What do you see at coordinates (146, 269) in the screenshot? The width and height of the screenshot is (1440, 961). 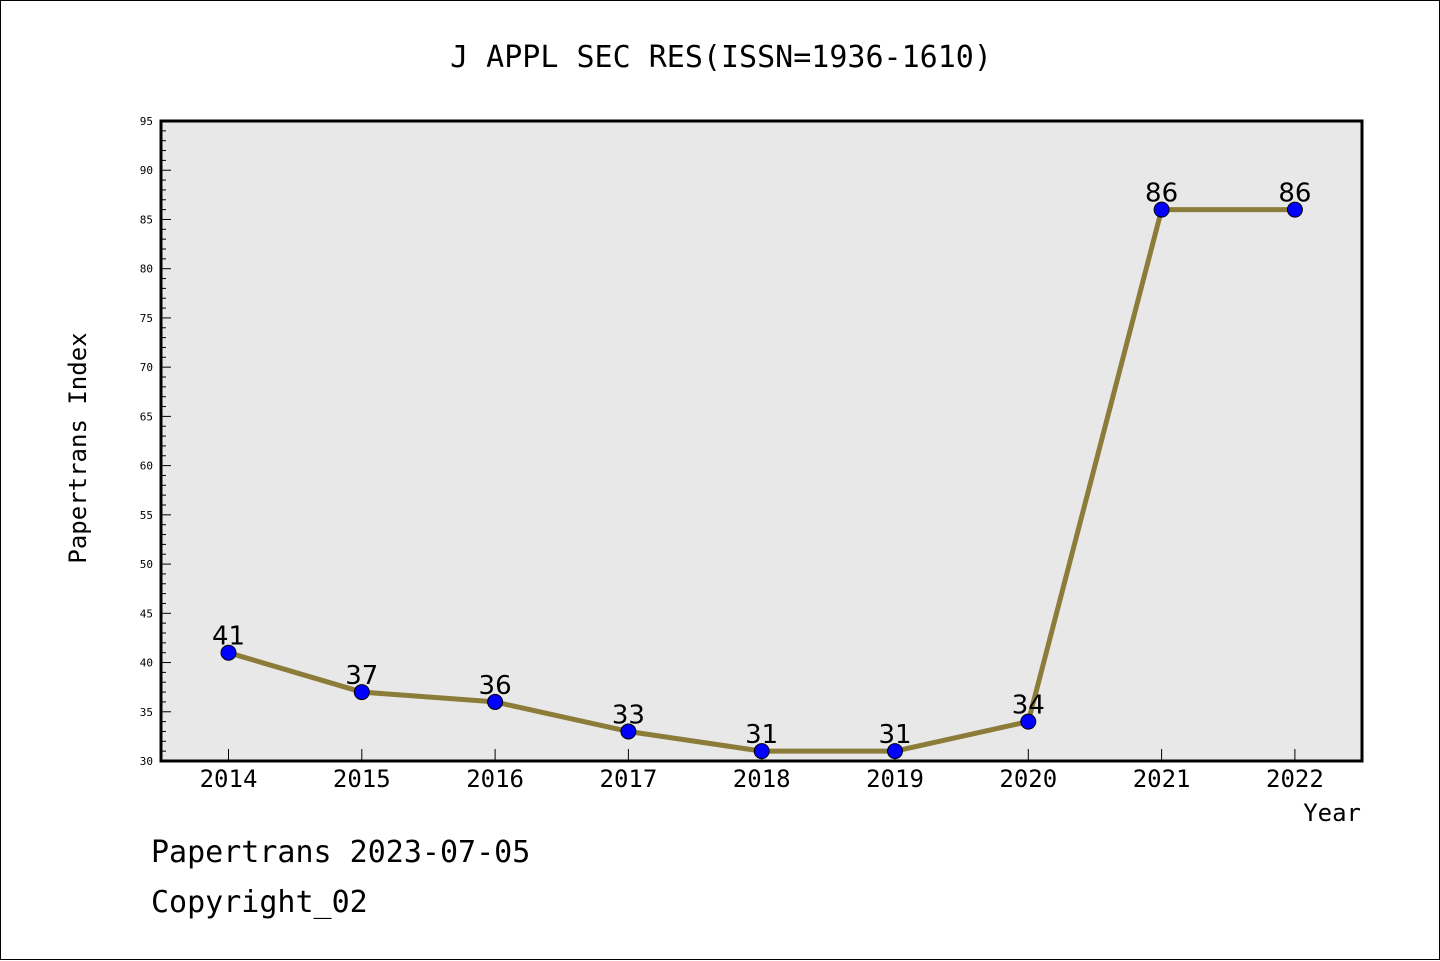 I see `y-tick-label: 80` at bounding box center [146, 269].